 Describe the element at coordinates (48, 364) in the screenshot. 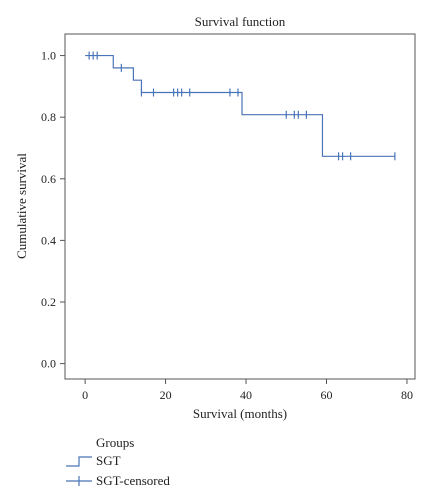

I see `y-tick-label: 0.0` at that location.